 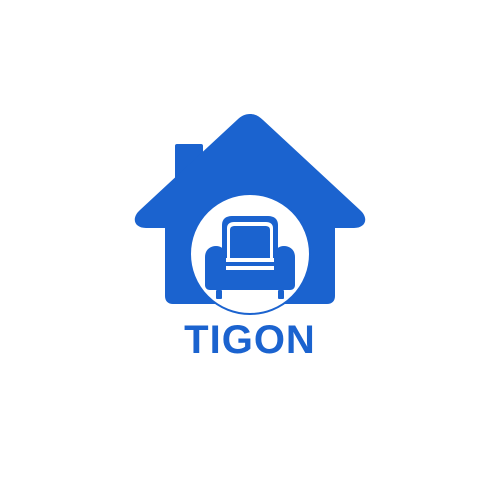 I want to click on armchair-icon, so click(x=250, y=257).